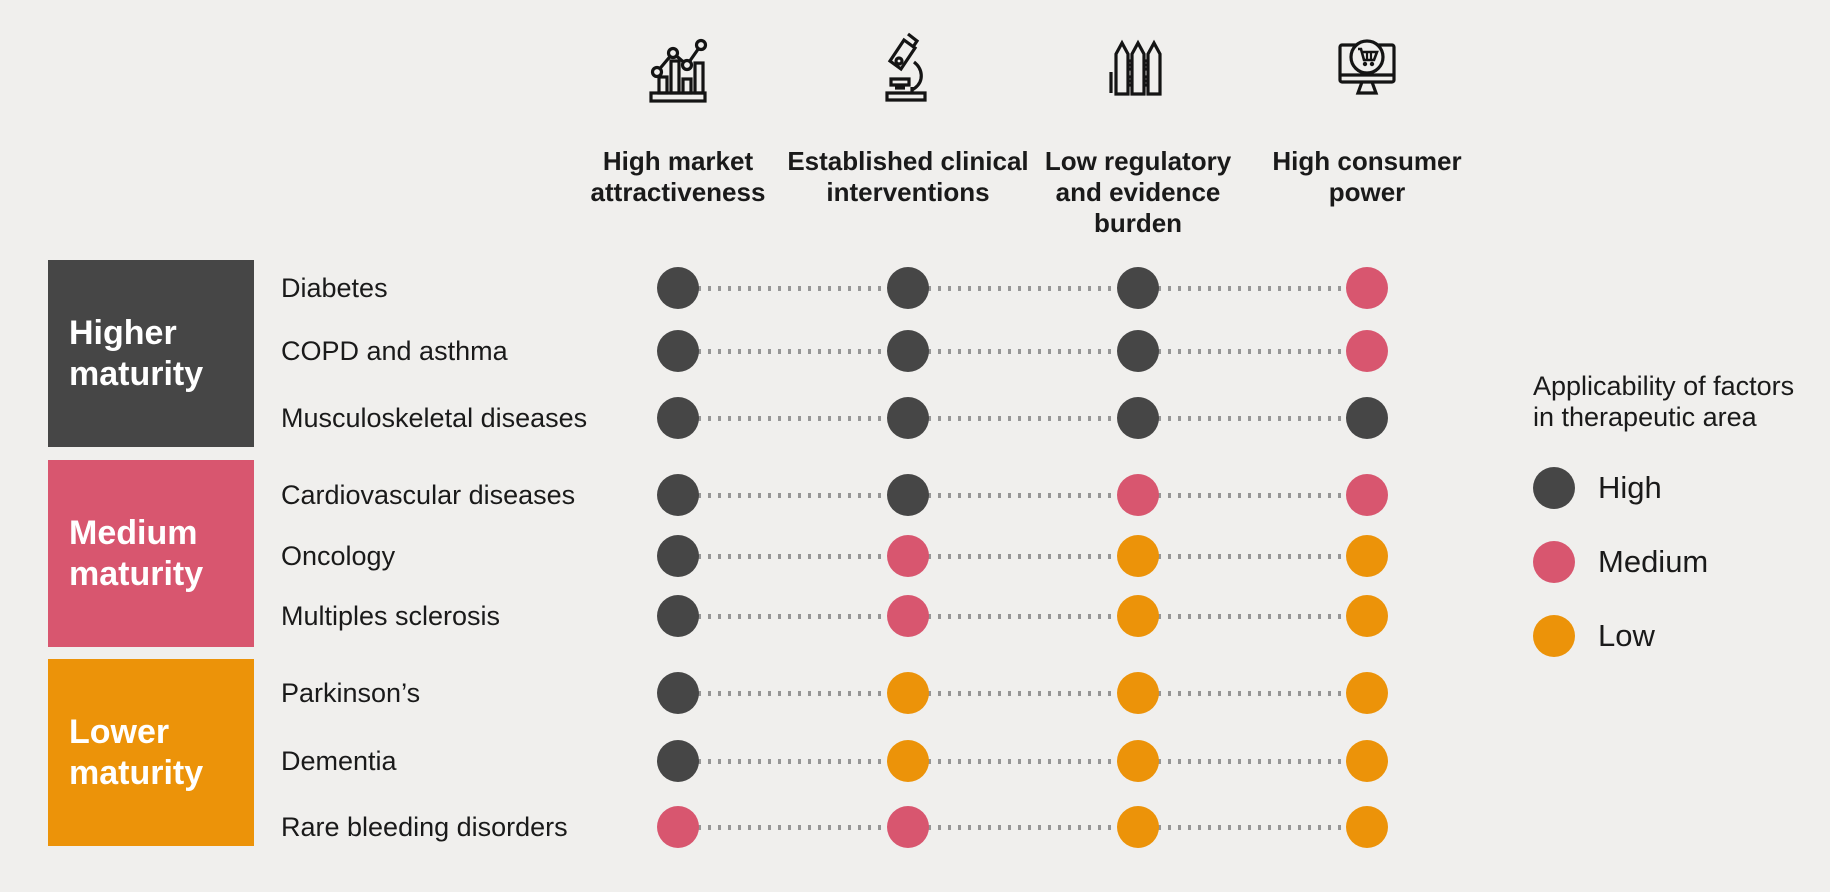 This screenshot has height=892, width=1830. Describe the element at coordinates (428, 495) in the screenshot. I see `therapeutic-area-label: Cardiovascular diseases` at that location.